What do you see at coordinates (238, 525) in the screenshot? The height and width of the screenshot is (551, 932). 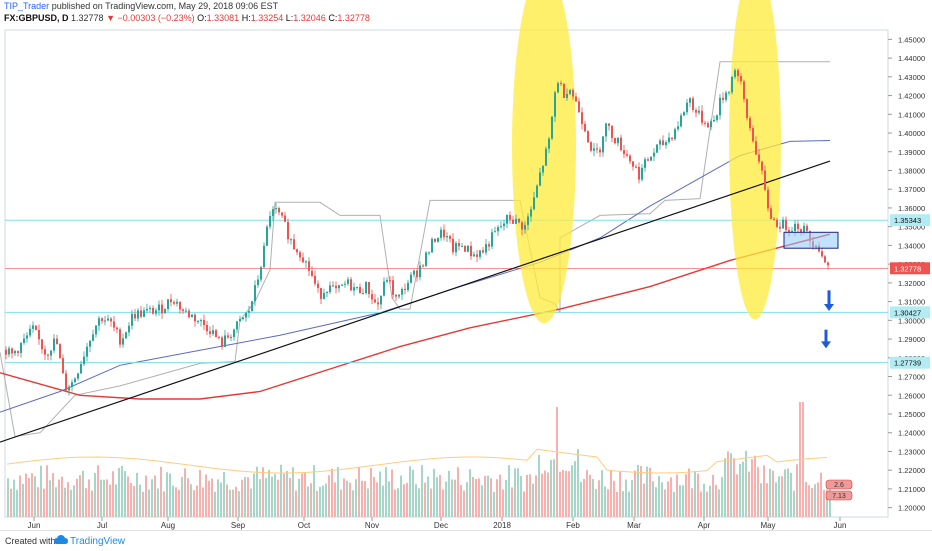 I see `time-tick-label: Sep` at bounding box center [238, 525].